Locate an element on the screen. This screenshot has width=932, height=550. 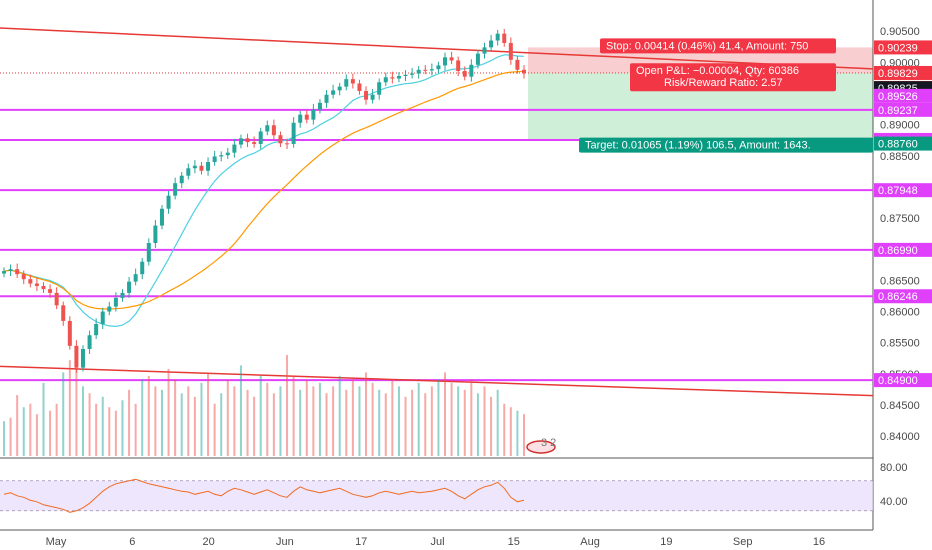
level-tag-label: 0.86246 is located at coordinates (898, 297).